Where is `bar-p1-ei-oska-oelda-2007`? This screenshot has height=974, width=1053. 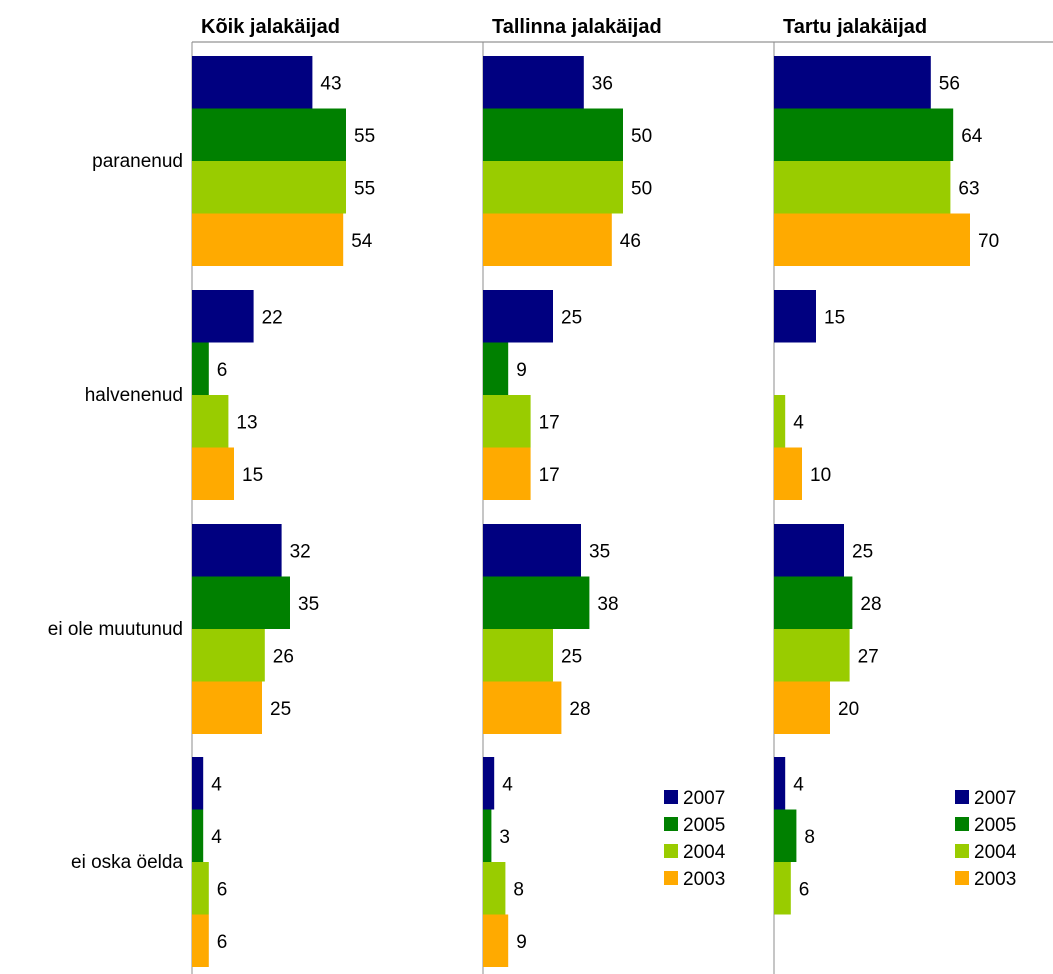 bar-p1-ei-oska-oelda-2007 is located at coordinates (198, 783).